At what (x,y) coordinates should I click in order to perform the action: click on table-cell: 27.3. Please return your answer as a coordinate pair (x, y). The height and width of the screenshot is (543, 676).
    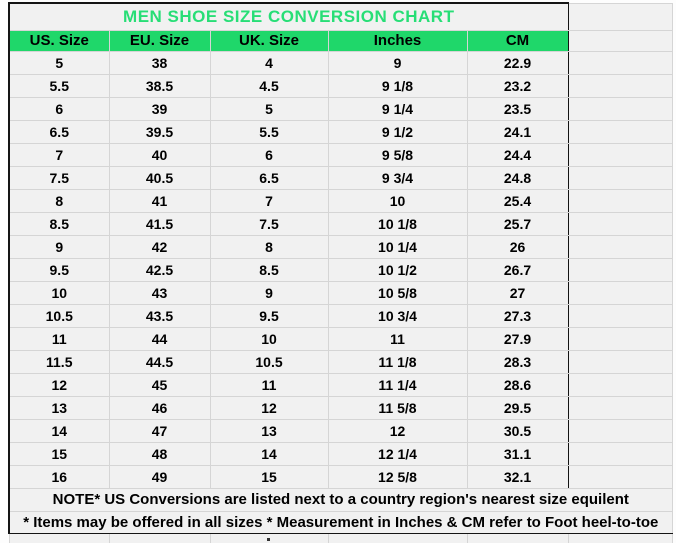
    Looking at the image, I should click on (517, 315).